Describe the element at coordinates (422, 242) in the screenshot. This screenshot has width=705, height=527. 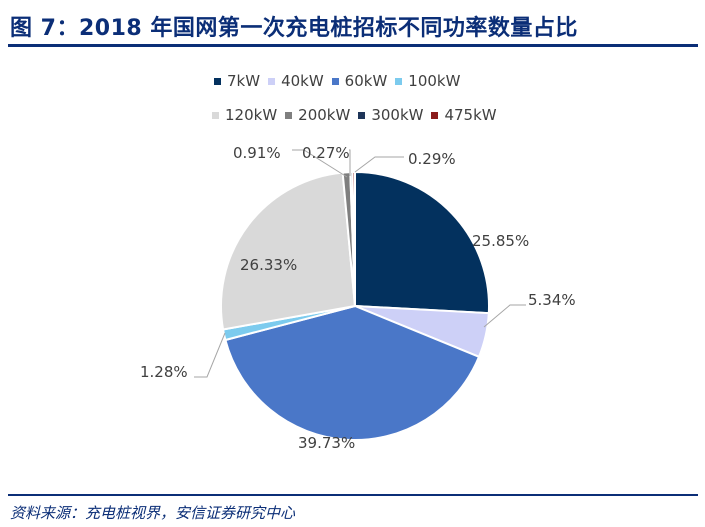
I see `pie-slice-7kw` at that location.